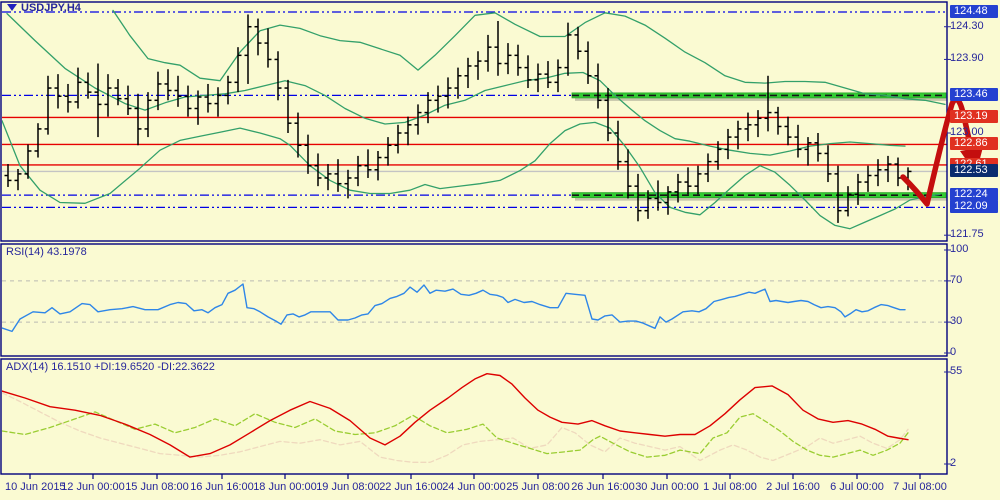  I want to click on chart-title: USDJPY,H4, so click(51, 8).